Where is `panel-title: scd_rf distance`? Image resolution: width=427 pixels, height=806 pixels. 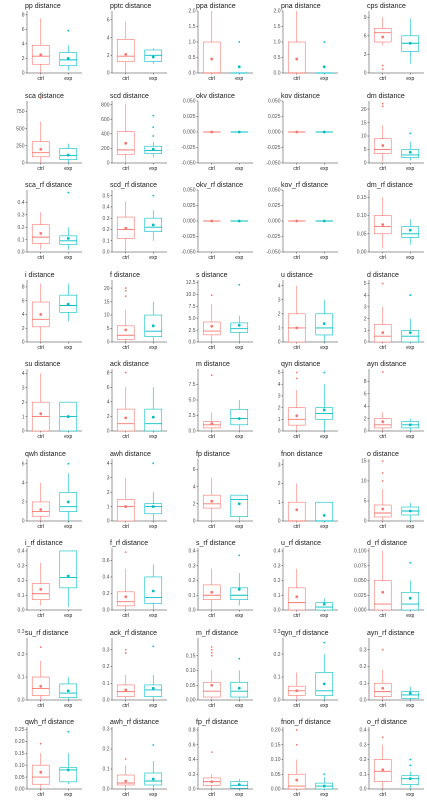 panel-title: scd_rf distance is located at coordinates (133, 185).